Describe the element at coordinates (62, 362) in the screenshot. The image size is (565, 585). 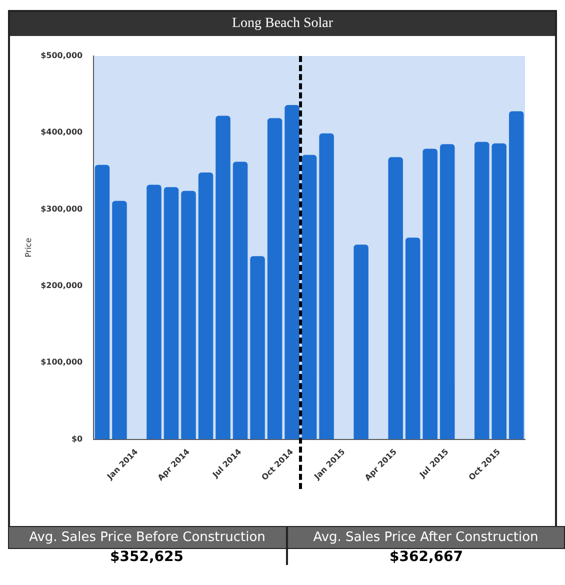
I see `y-tick-label: $100,000` at that location.